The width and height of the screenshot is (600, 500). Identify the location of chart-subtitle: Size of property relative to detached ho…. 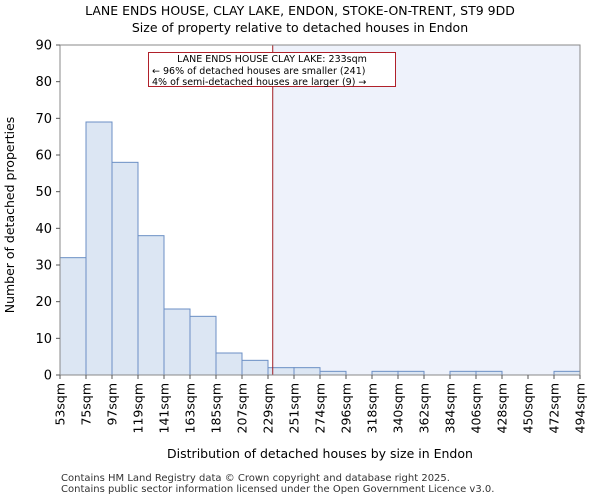
(300, 27).